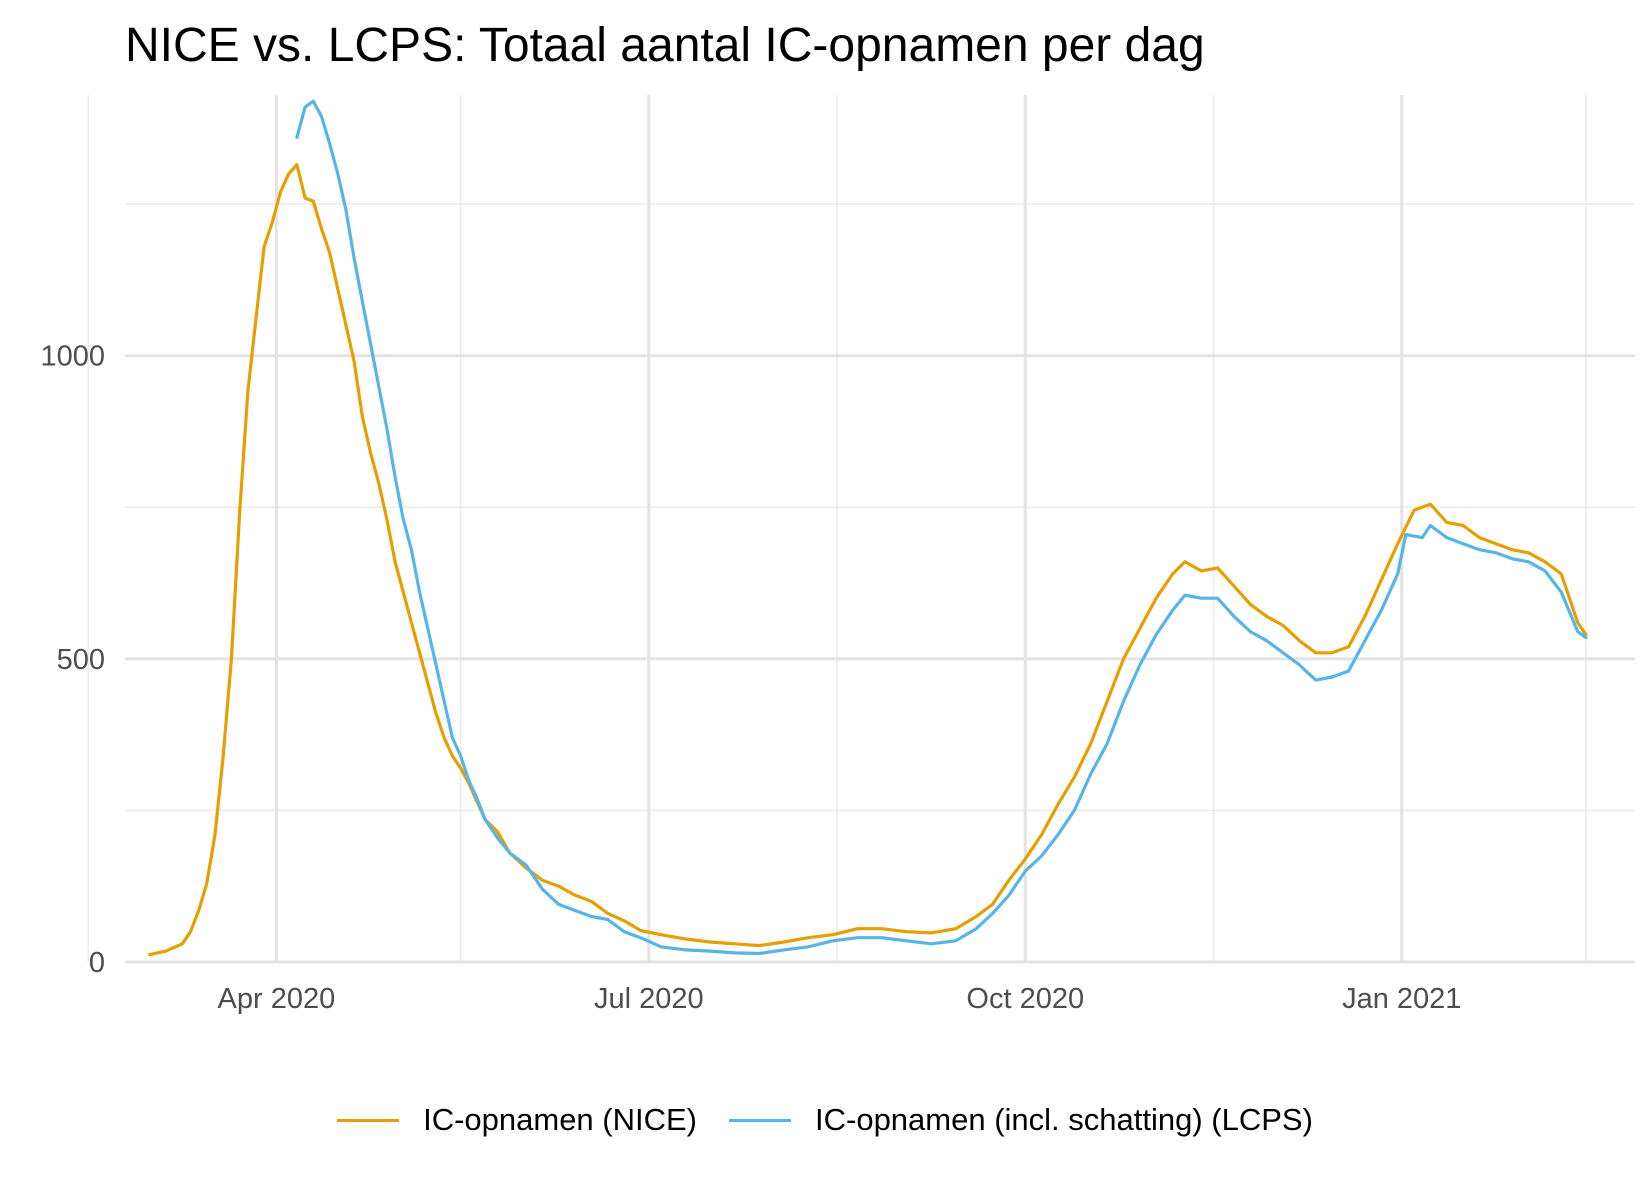 This screenshot has height=1200, width=1650. Describe the element at coordinates (840, 999) in the screenshot. I see `x-tick-labels: Apr 2020 Jul 2020 Oct 2020 Jan 2021` at that location.